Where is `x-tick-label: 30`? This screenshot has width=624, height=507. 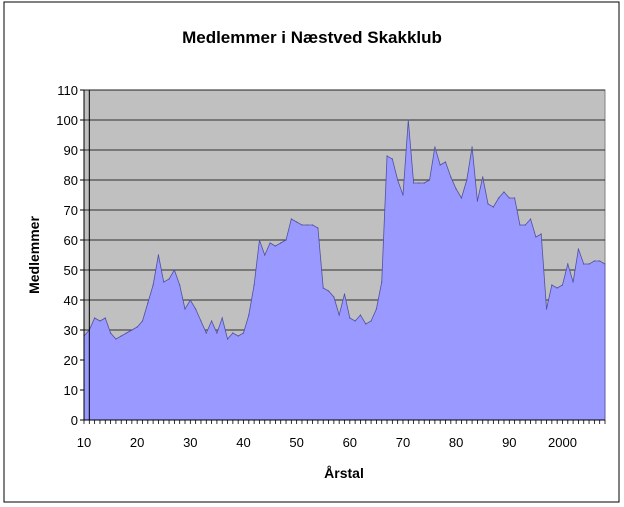 x-tick-label: 30 is located at coordinates (190, 442).